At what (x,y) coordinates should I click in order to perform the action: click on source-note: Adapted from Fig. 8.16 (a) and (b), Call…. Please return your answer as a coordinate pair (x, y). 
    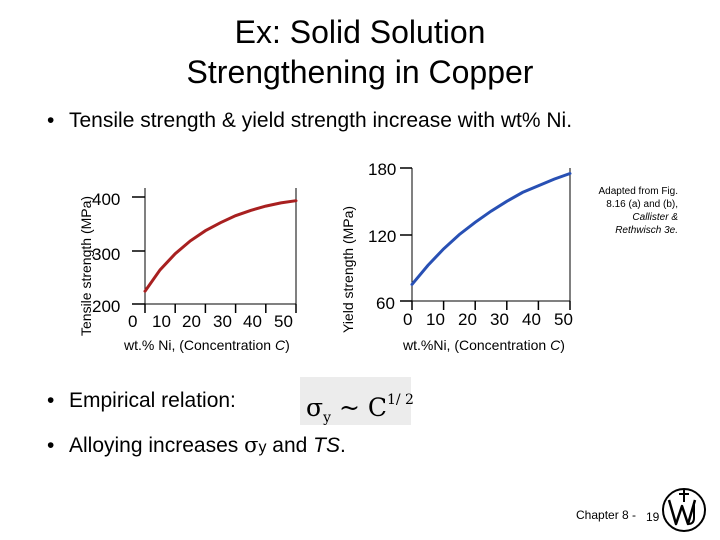
    Looking at the image, I should click on (622, 211).